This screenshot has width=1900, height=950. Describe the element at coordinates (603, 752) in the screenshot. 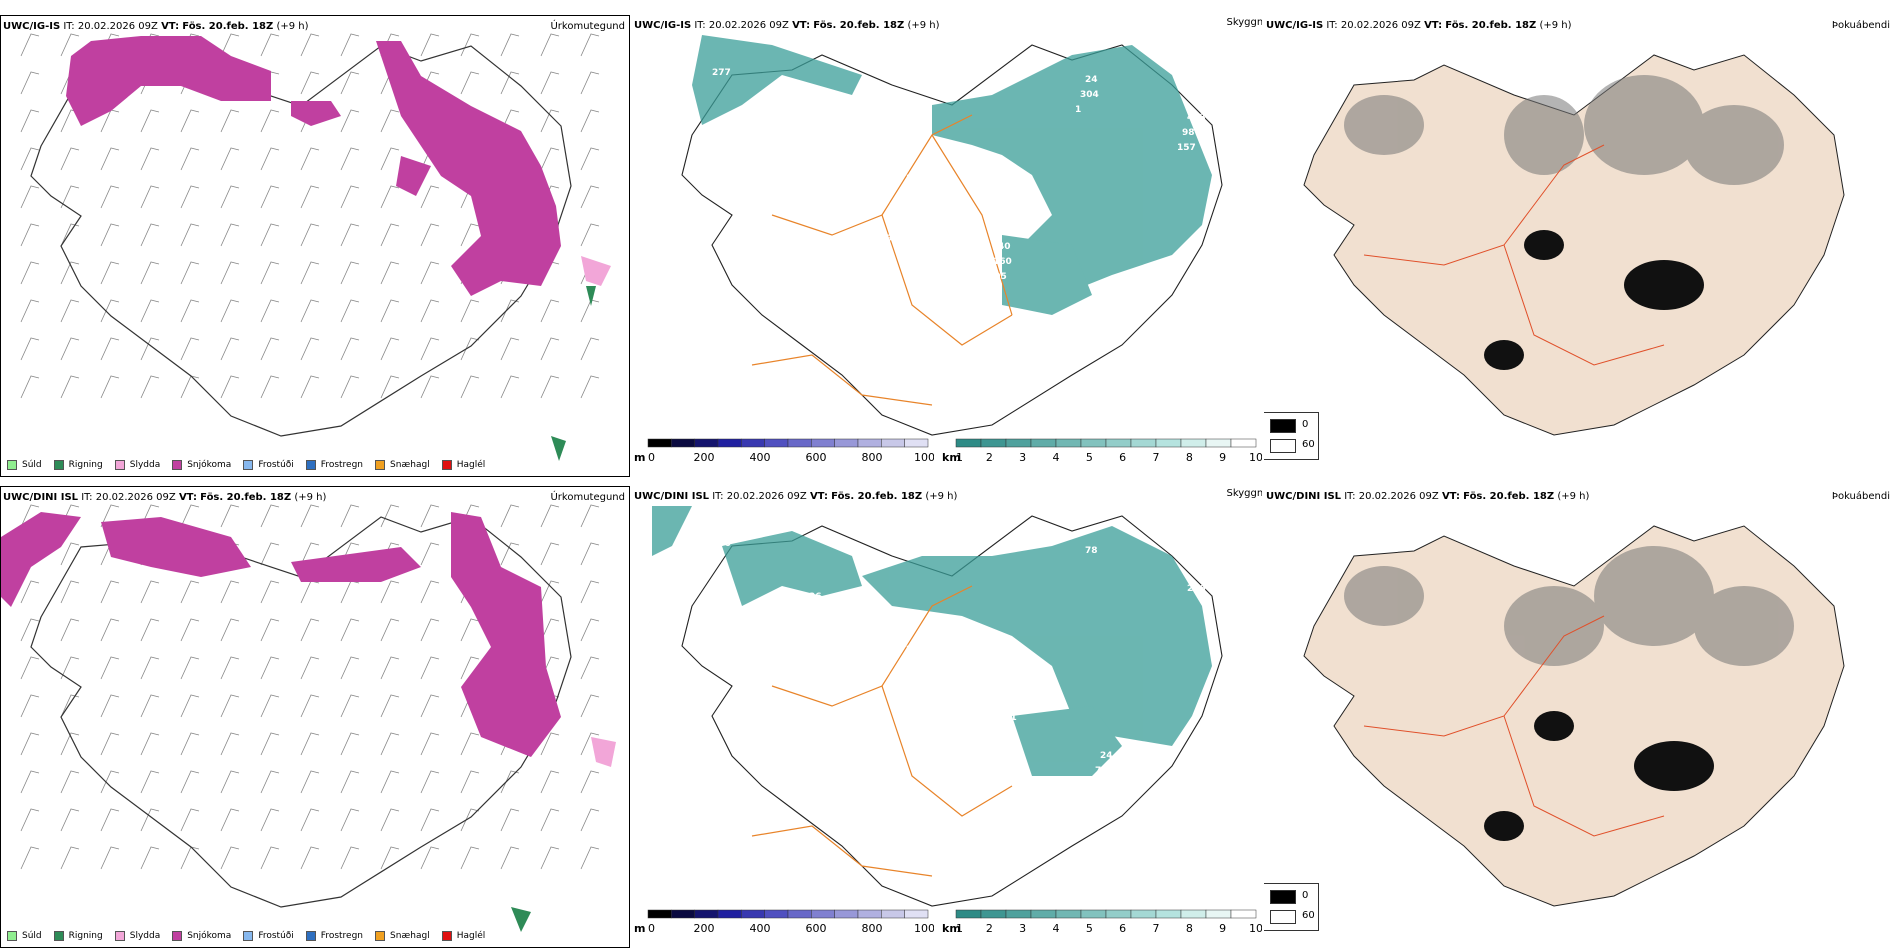

I see `sleet-patches` at that location.